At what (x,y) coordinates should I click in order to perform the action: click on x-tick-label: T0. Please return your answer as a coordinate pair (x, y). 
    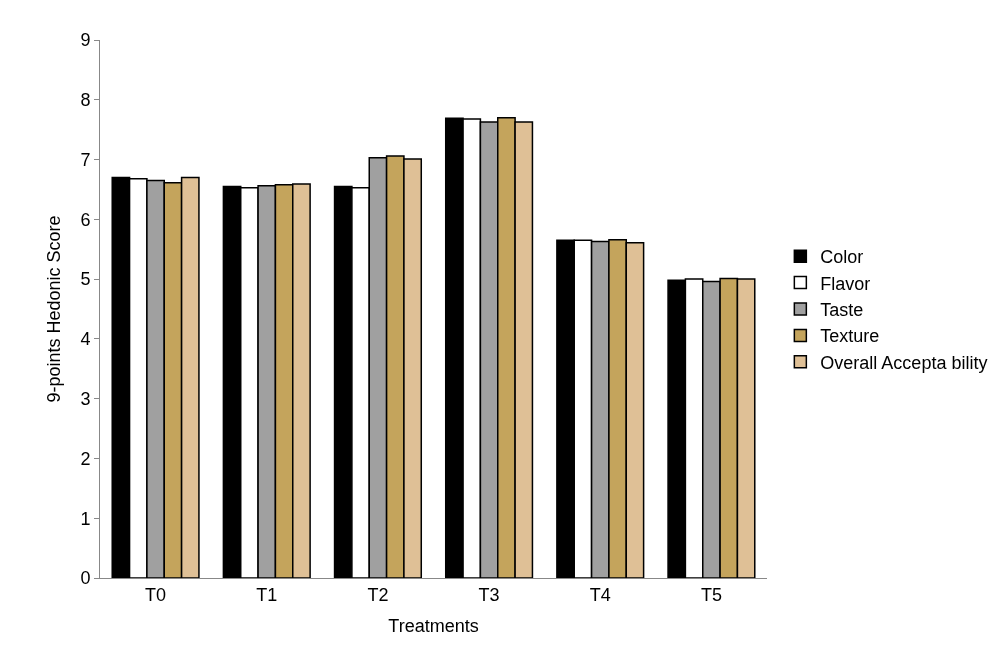
    Looking at the image, I should click on (156, 594).